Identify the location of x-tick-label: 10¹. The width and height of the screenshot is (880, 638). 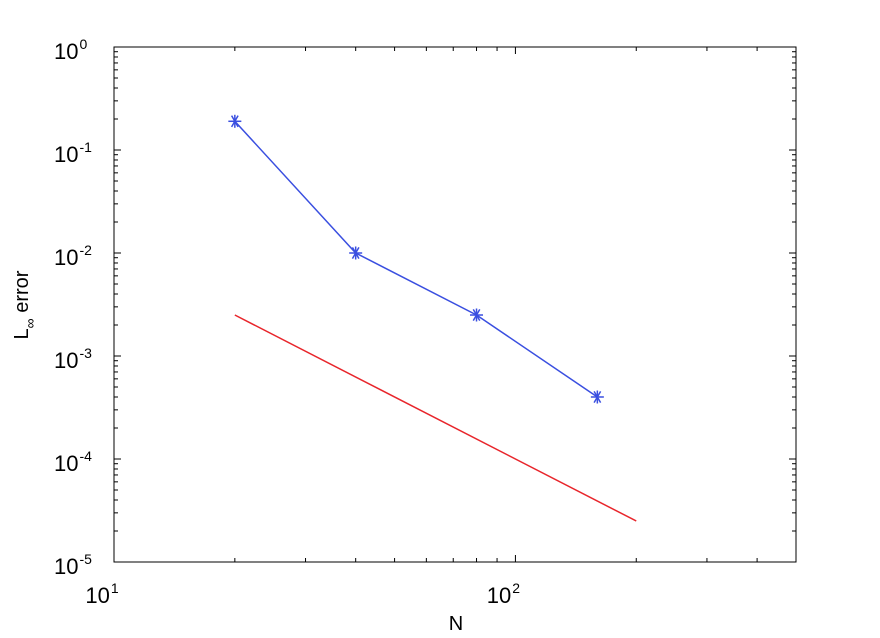
(101, 594).